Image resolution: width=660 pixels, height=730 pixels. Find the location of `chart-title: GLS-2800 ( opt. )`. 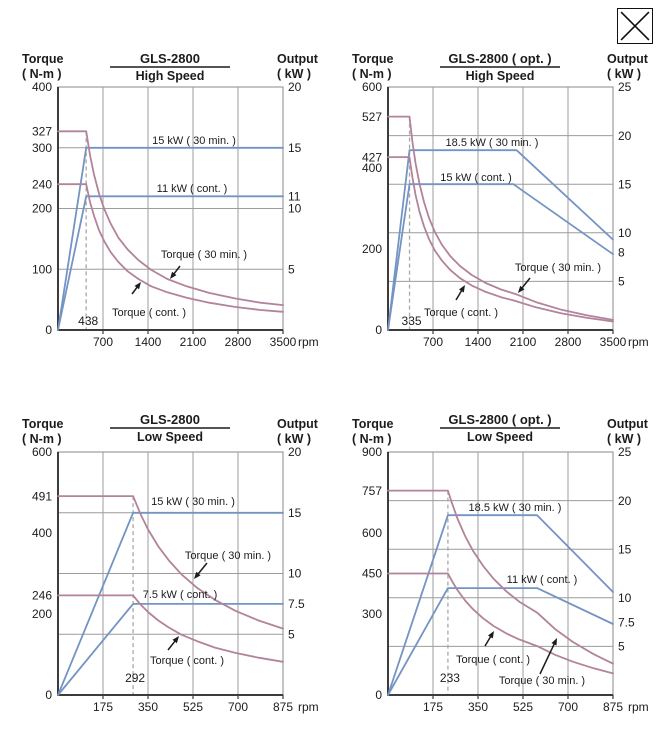

chart-title: GLS-2800 ( opt. ) is located at coordinates (499, 58).